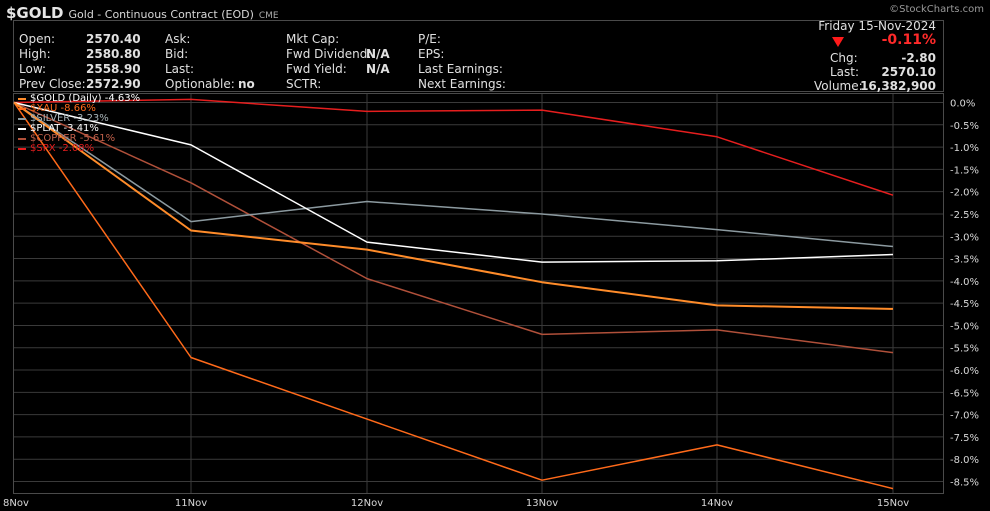 The width and height of the screenshot is (990, 511). What do you see at coordinates (304, 84) in the screenshot?
I see `sctr-label: SCTR:` at bounding box center [304, 84].